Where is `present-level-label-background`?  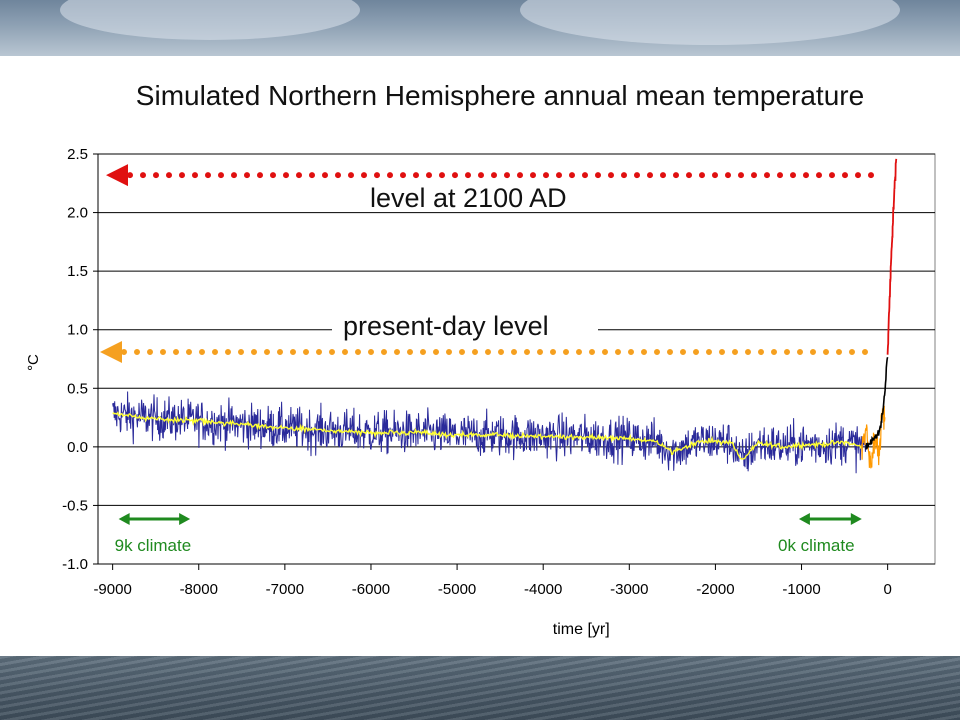
present-level-label-background is located at coordinates (465, 323).